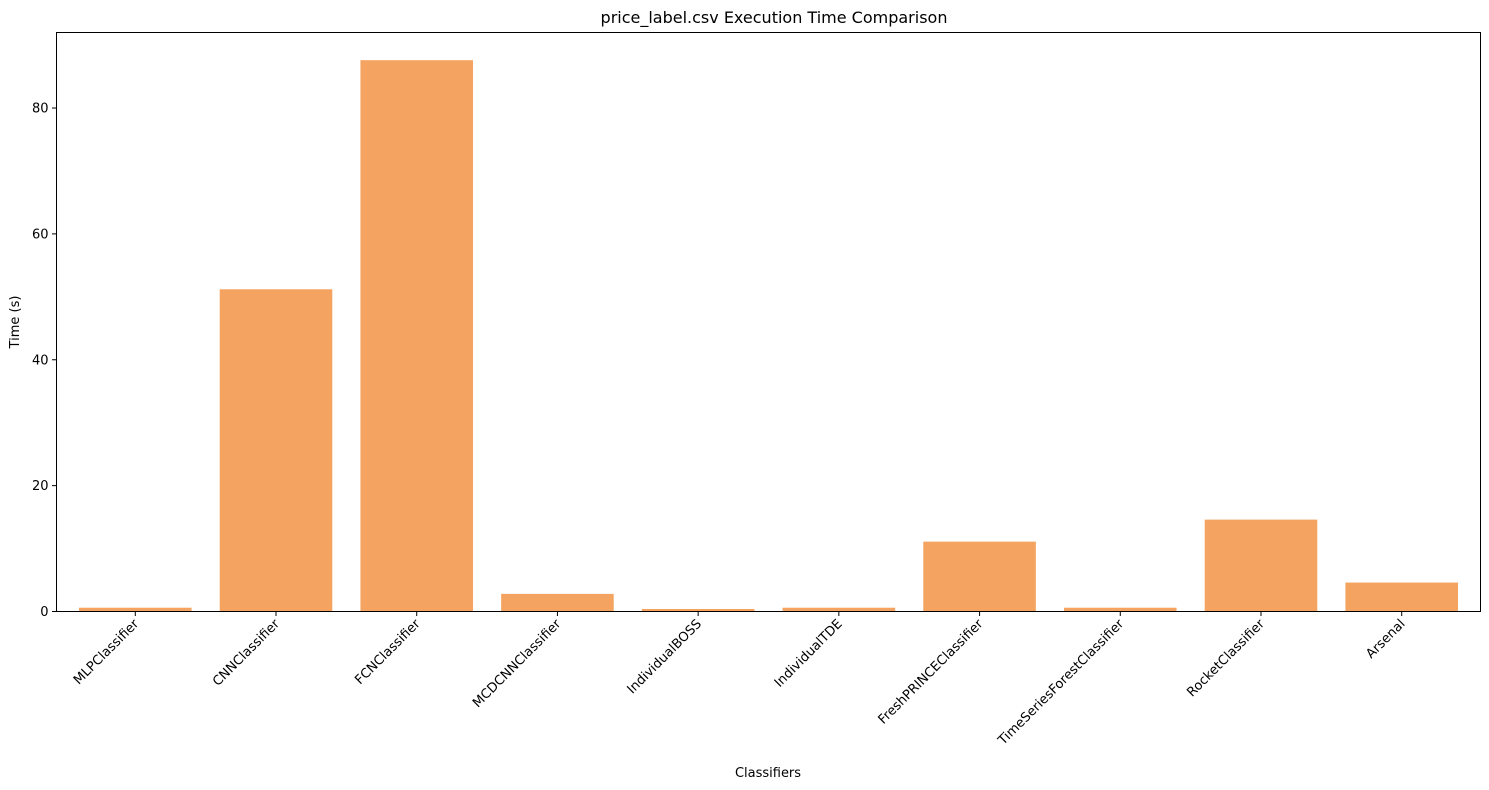 Image resolution: width=1489 pixels, height=790 pixels. Describe the element at coordinates (15, 323) in the screenshot. I see `y-axis-label: Time (s)` at that location.